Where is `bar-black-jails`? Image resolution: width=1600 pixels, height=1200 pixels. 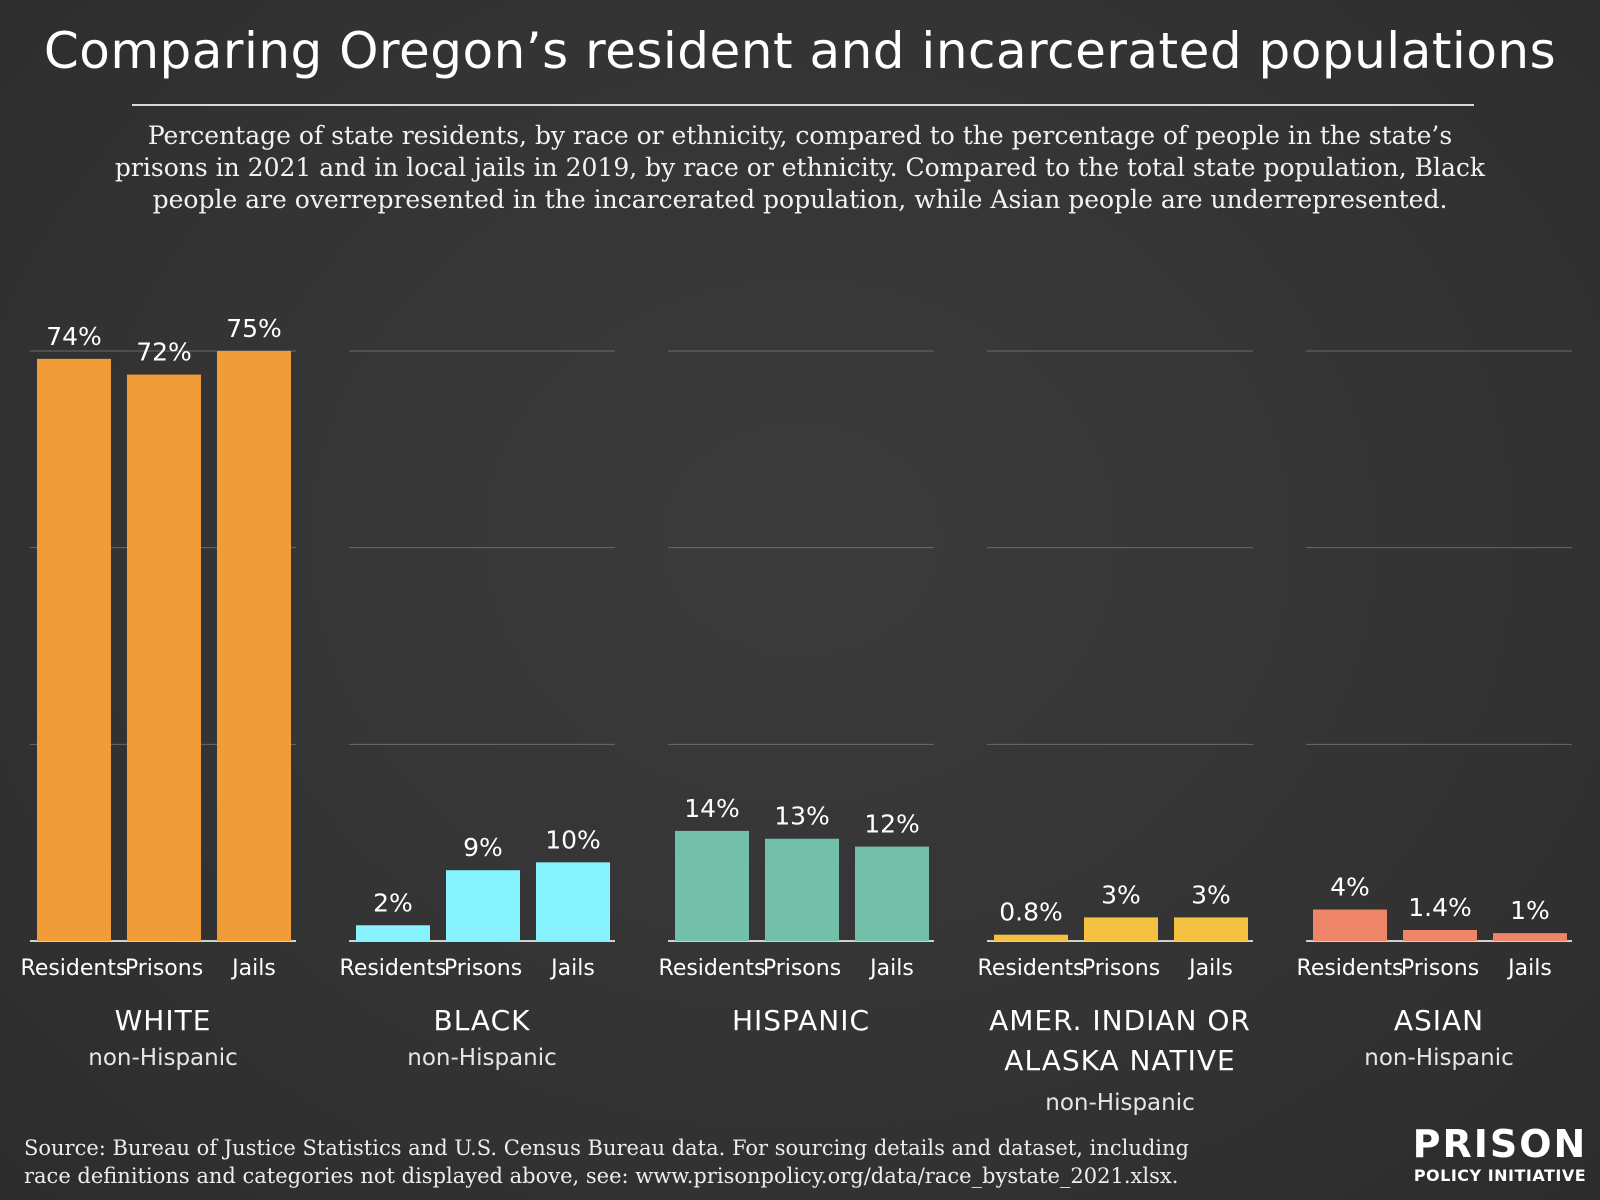 bar-black-jails is located at coordinates (573, 901).